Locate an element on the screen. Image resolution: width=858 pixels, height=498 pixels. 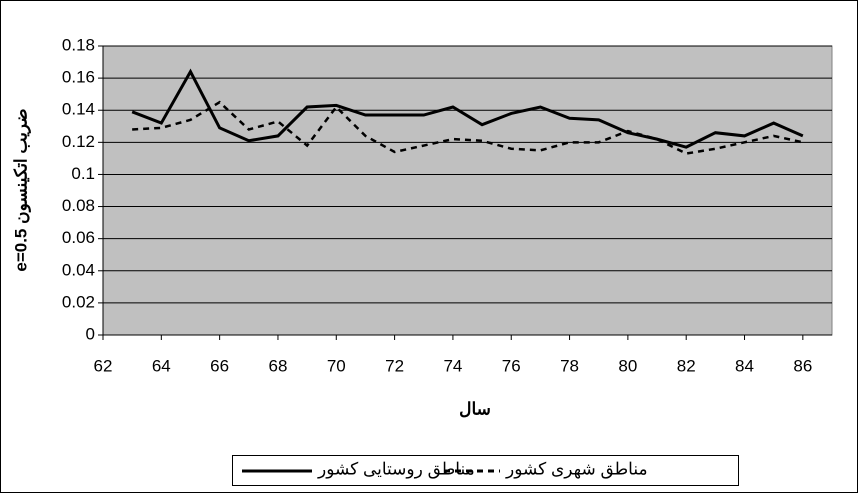
x-tick-label: 68 is located at coordinates (277, 365).